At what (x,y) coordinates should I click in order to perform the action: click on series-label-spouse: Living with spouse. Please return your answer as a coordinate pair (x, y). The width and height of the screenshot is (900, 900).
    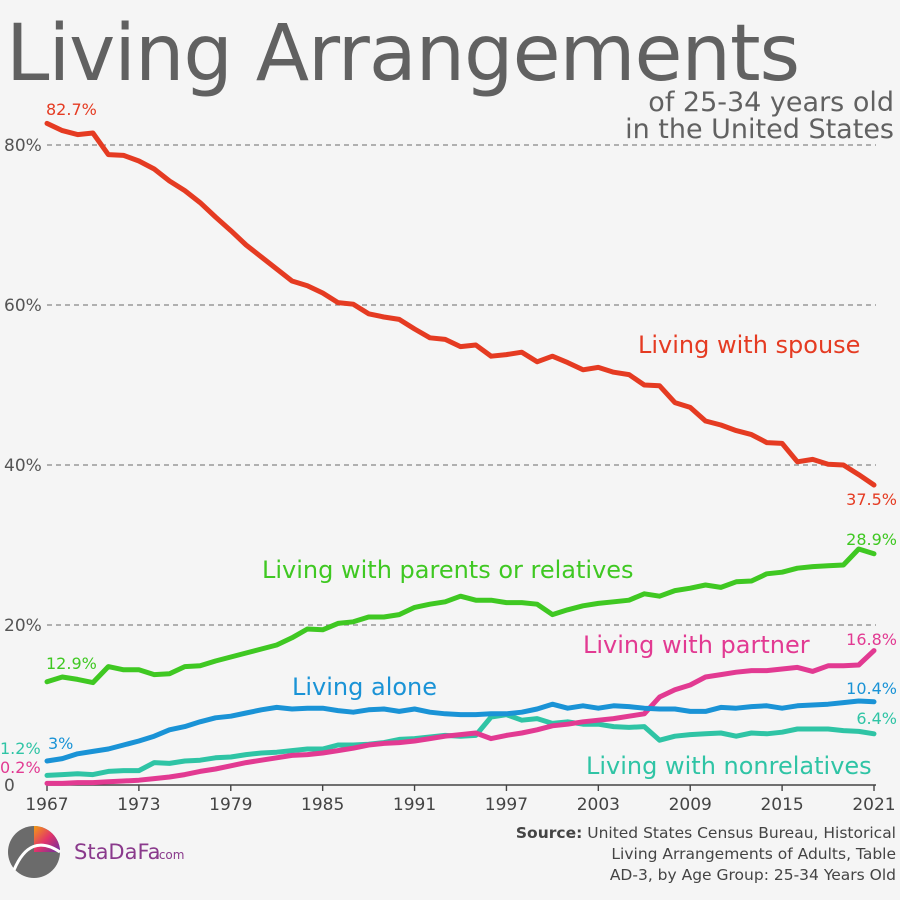
    Looking at the image, I should click on (749, 345).